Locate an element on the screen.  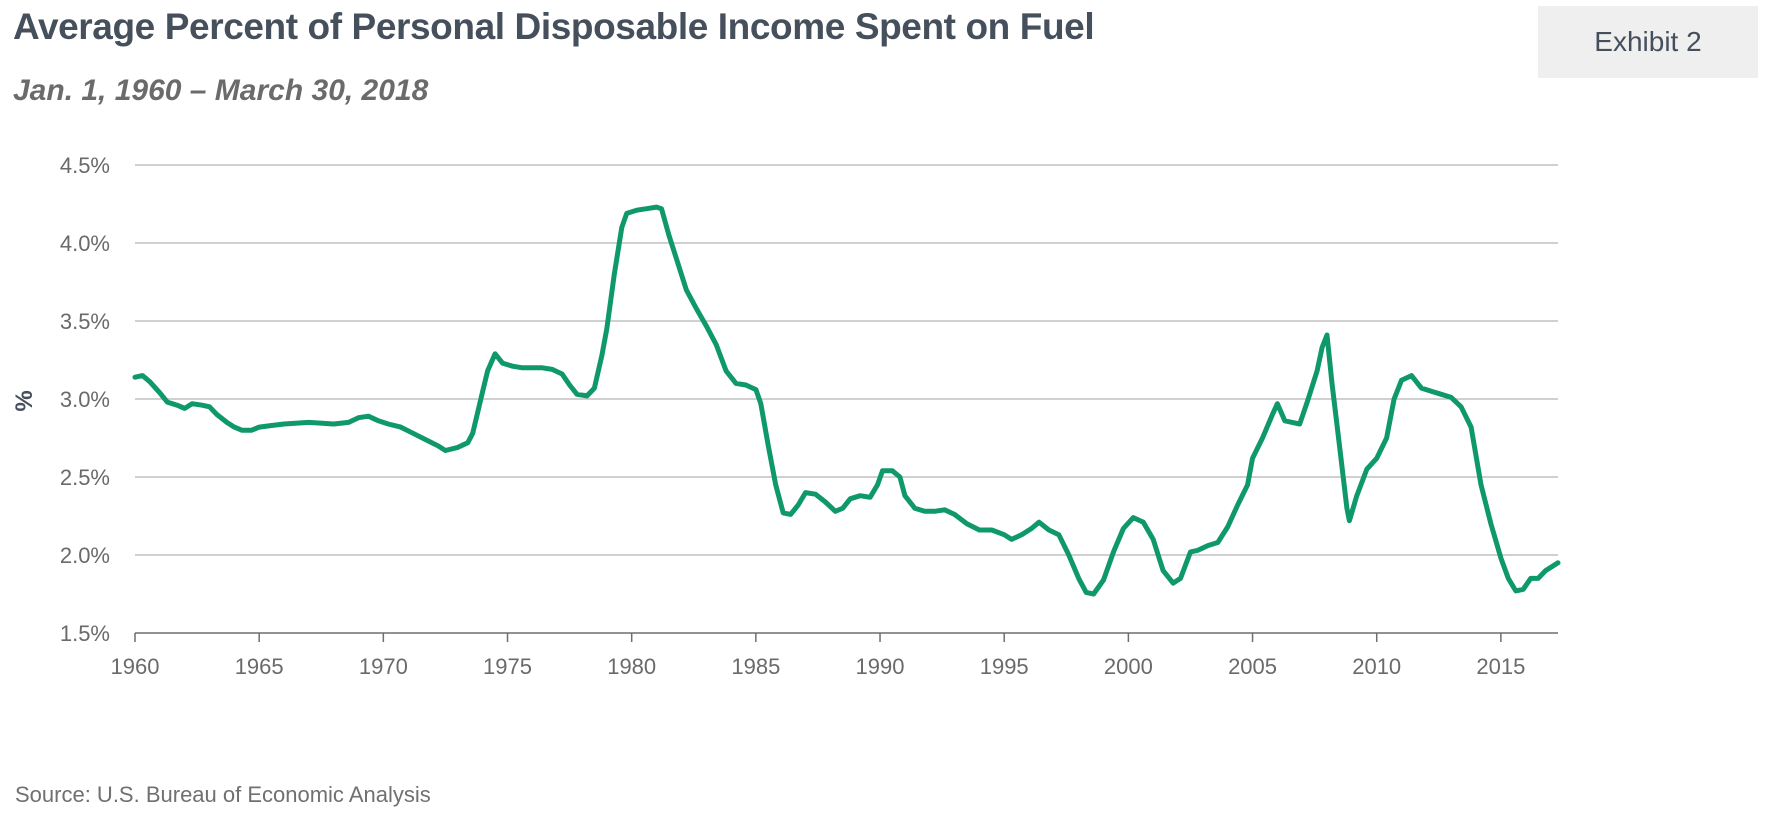
y-axis-label: % is located at coordinates (24, 400).